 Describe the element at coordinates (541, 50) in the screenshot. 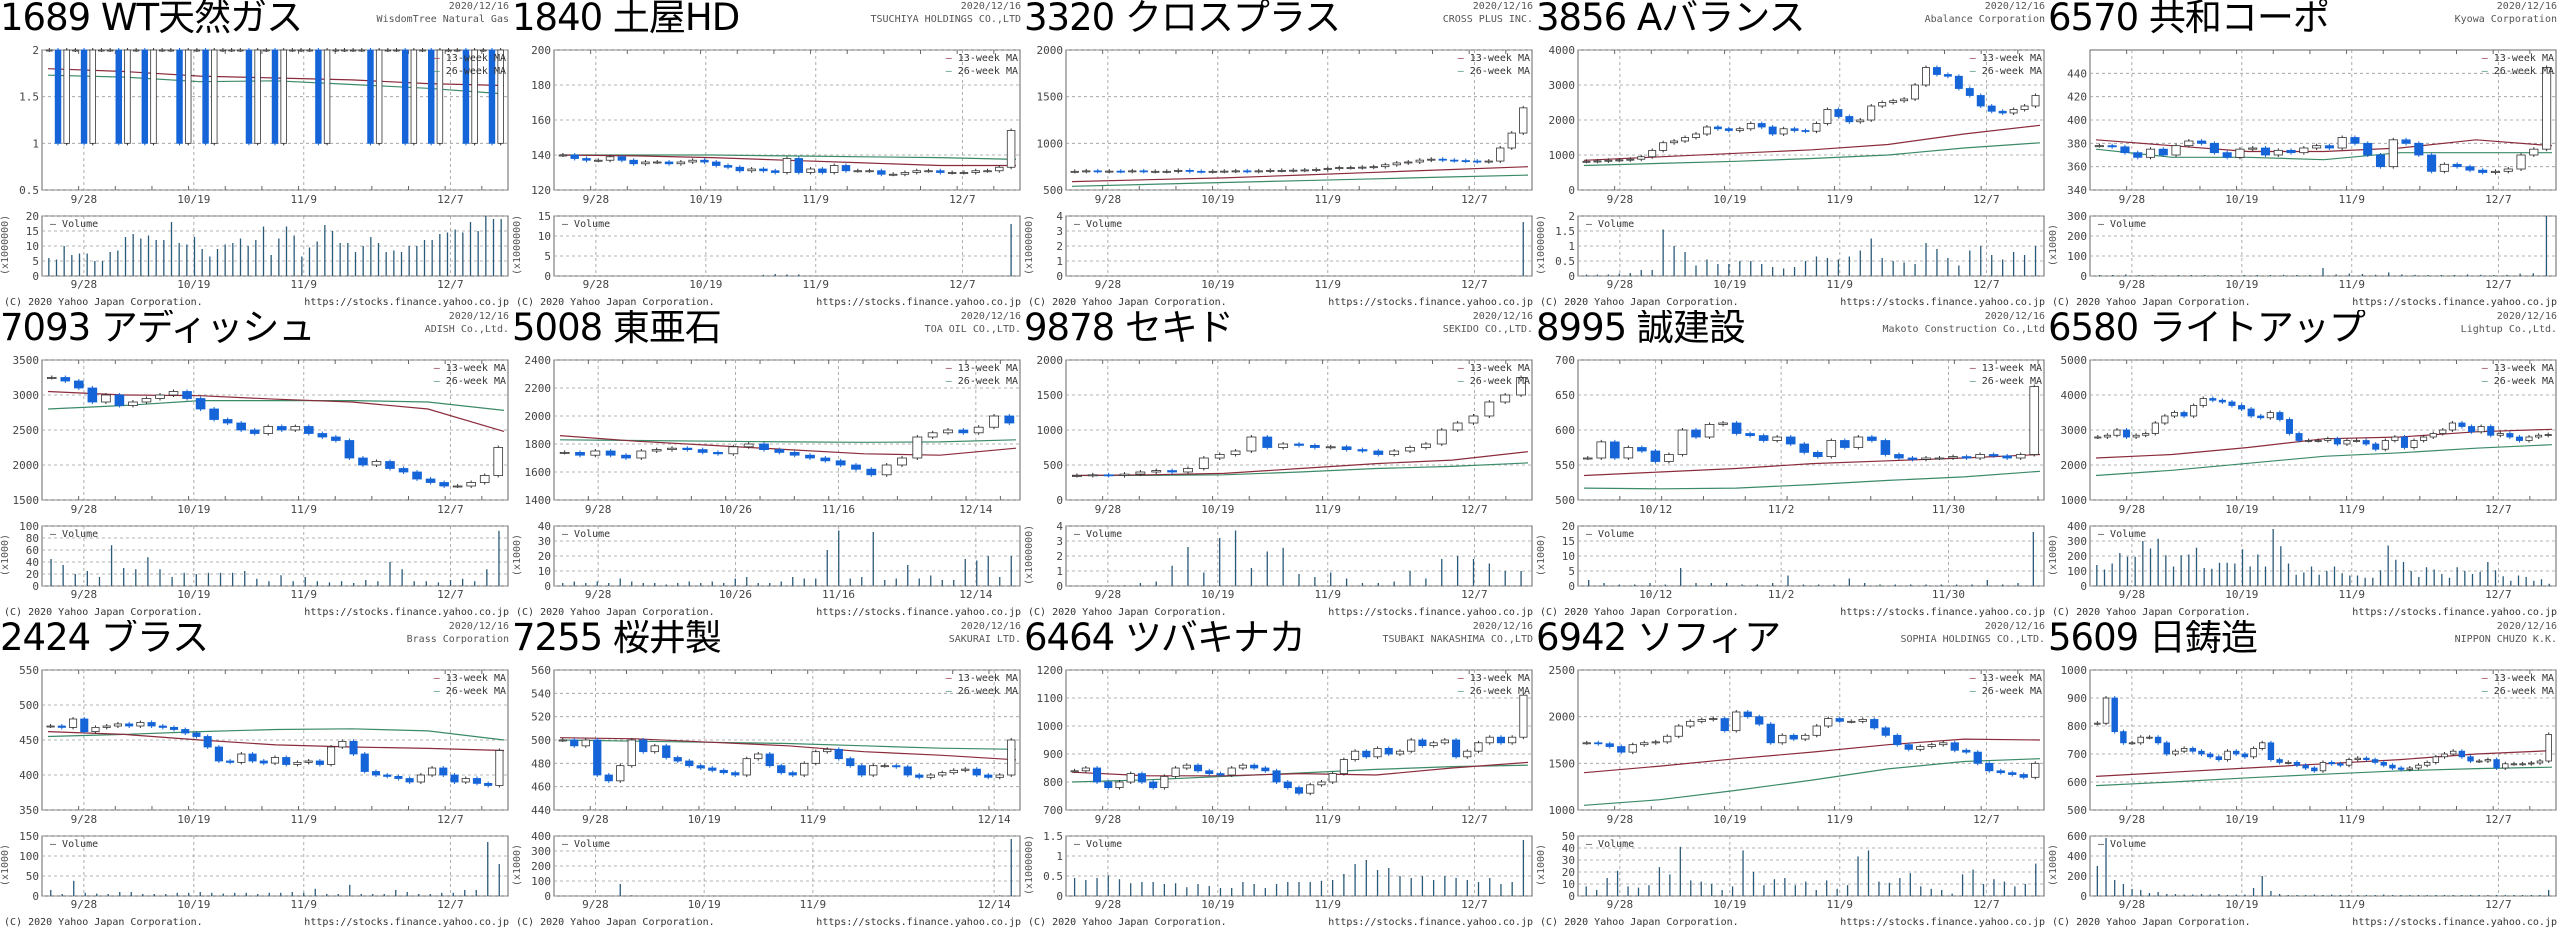

I see `y-tick-label: 200` at that location.